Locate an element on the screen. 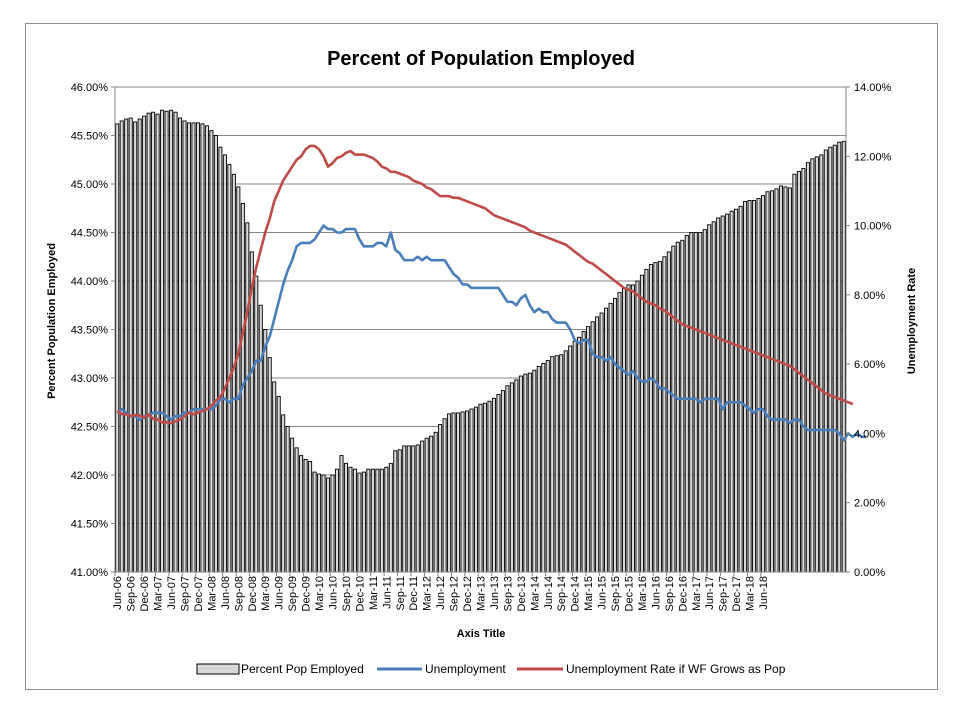  legend-label-wf-rate: Unemployment Rate if WF Grows as Pop is located at coordinates (676, 669).